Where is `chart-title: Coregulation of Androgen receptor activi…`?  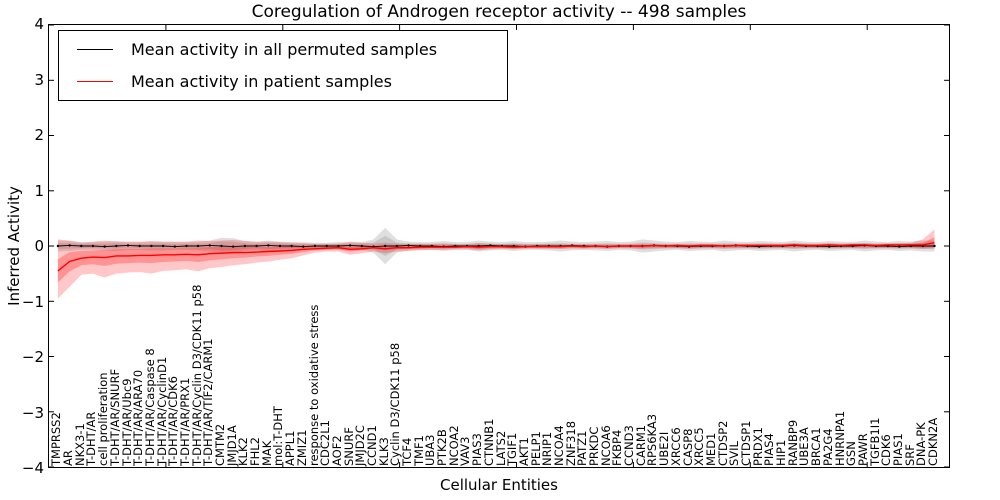
chart-title: Coregulation of Androgen receptor activi… is located at coordinates (499, 12).